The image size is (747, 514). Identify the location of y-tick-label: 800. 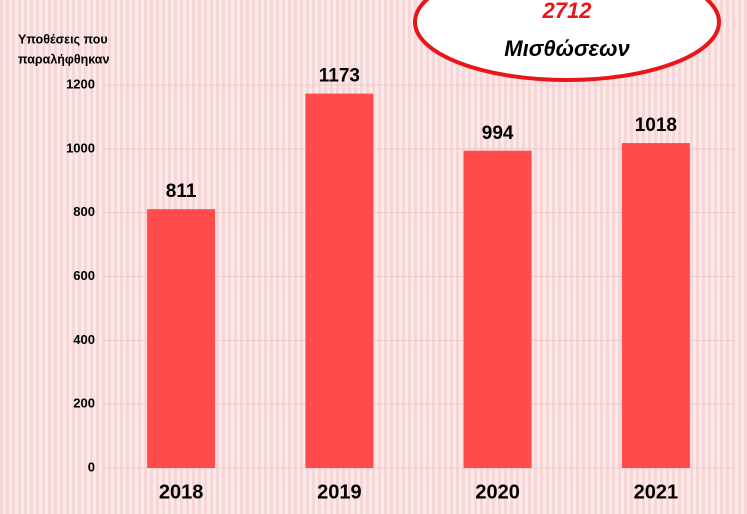
(84, 211).